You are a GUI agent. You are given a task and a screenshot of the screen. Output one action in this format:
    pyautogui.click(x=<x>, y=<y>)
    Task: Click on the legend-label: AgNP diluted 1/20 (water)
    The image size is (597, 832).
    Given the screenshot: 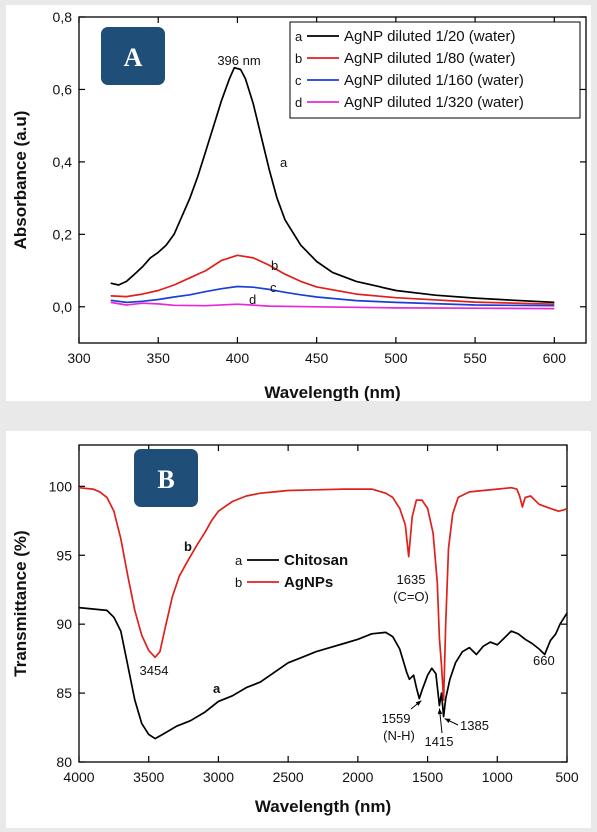 What is the action you would take?
    pyautogui.click(x=429, y=36)
    